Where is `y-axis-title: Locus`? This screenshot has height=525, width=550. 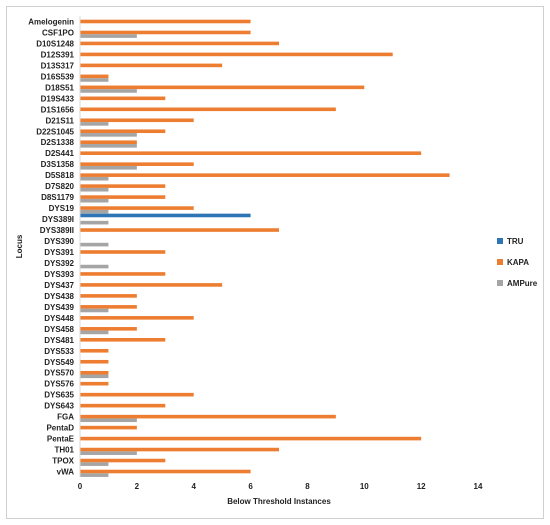 y-axis-title: Locus is located at coordinates (19, 246).